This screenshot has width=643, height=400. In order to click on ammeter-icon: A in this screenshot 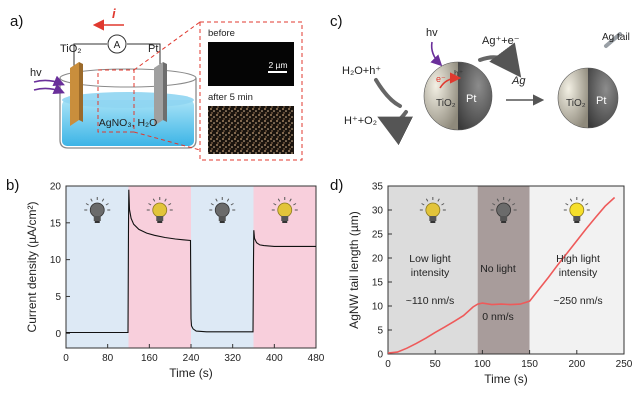, I will do `click(117, 44)`.